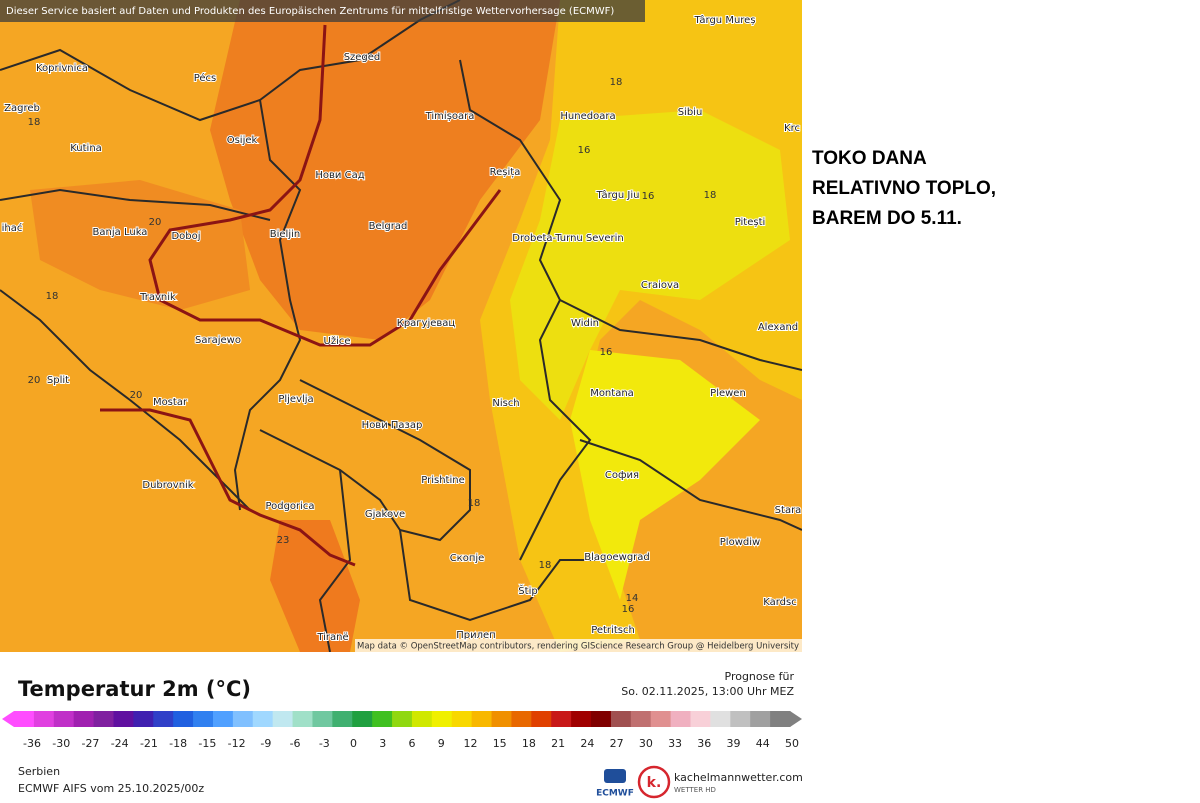  Describe the element at coordinates (58, 380) in the screenshot. I see `city-label: Split` at that location.